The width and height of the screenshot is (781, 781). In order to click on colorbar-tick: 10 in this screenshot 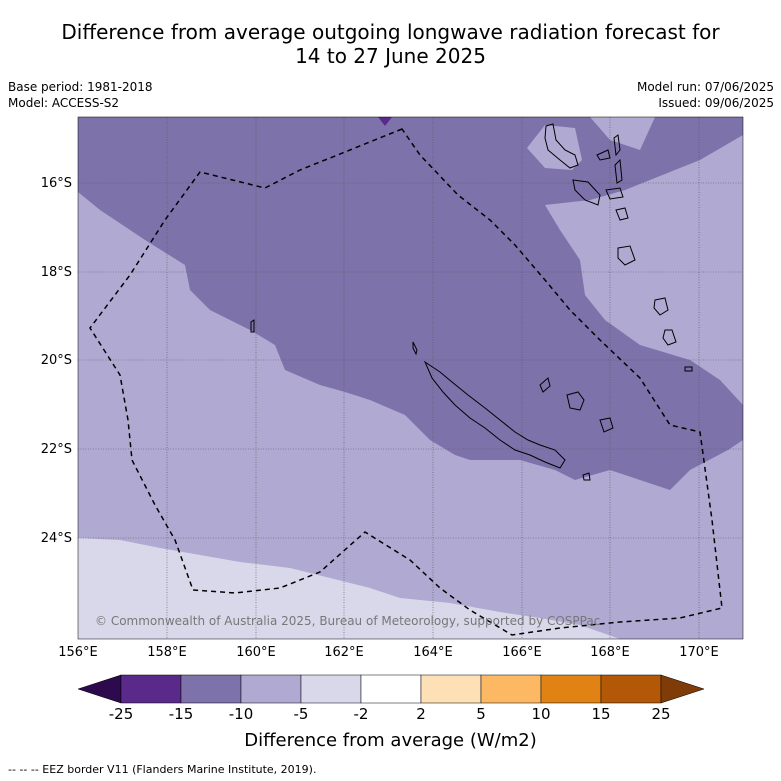, I will do `click(541, 714)`.